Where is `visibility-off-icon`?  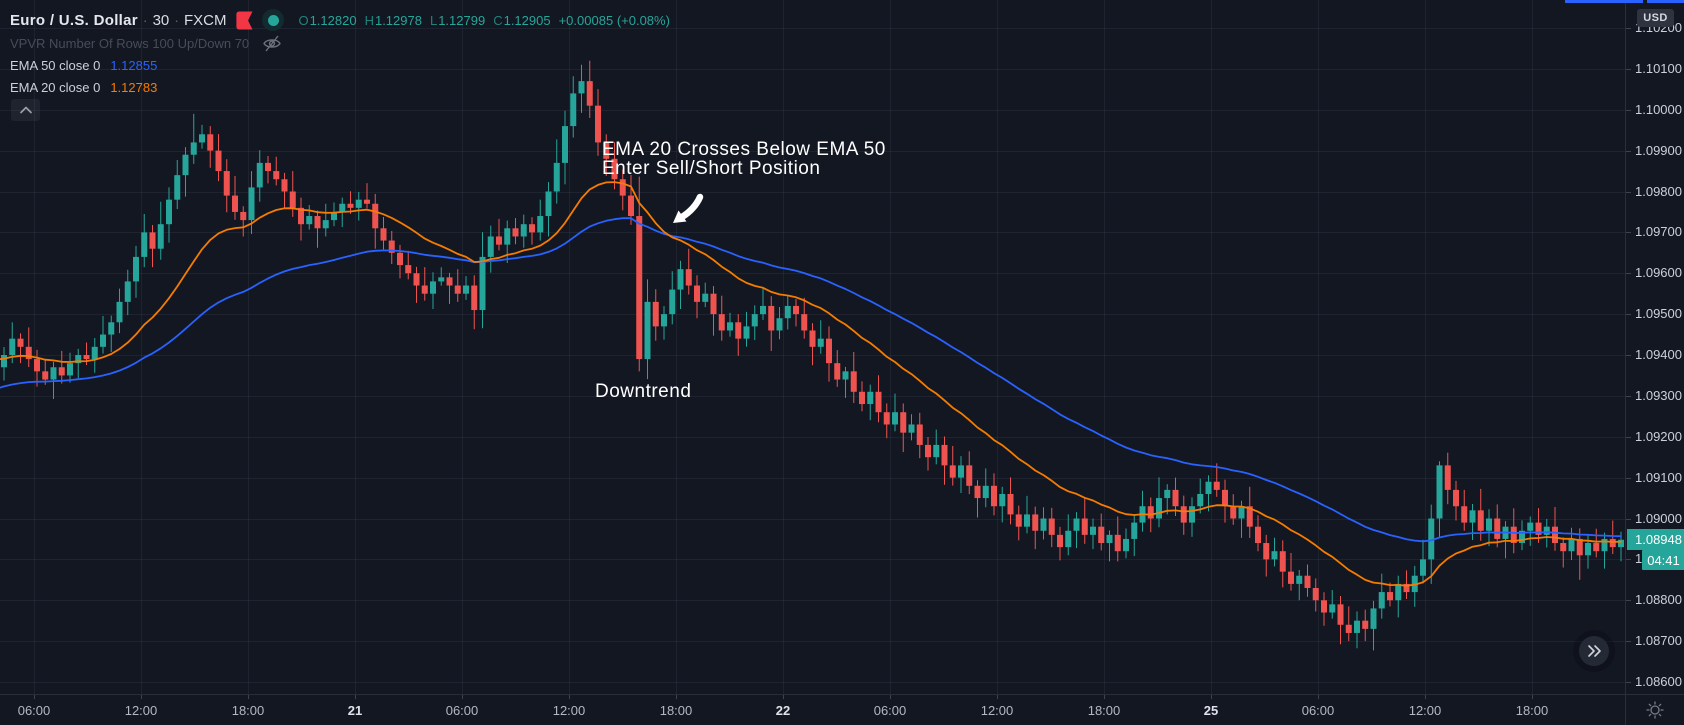 visibility-off-icon is located at coordinates (272, 43).